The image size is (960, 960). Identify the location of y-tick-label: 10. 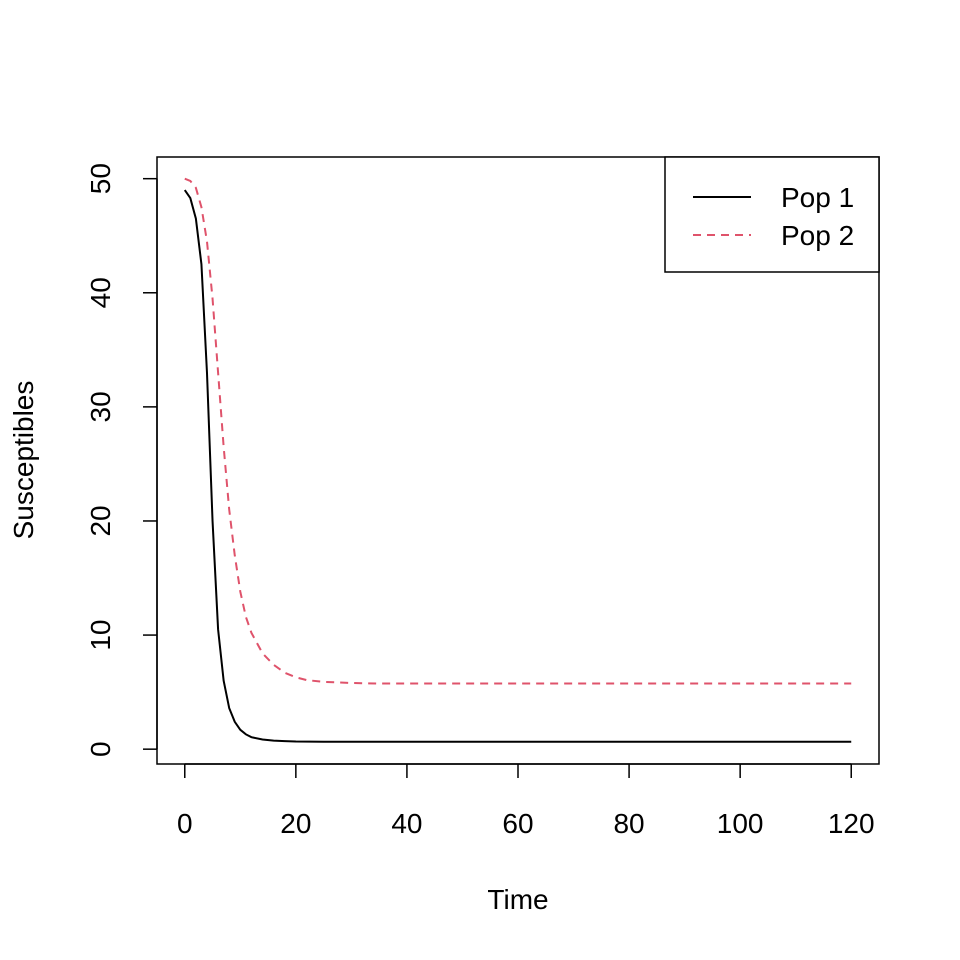
(100, 634).